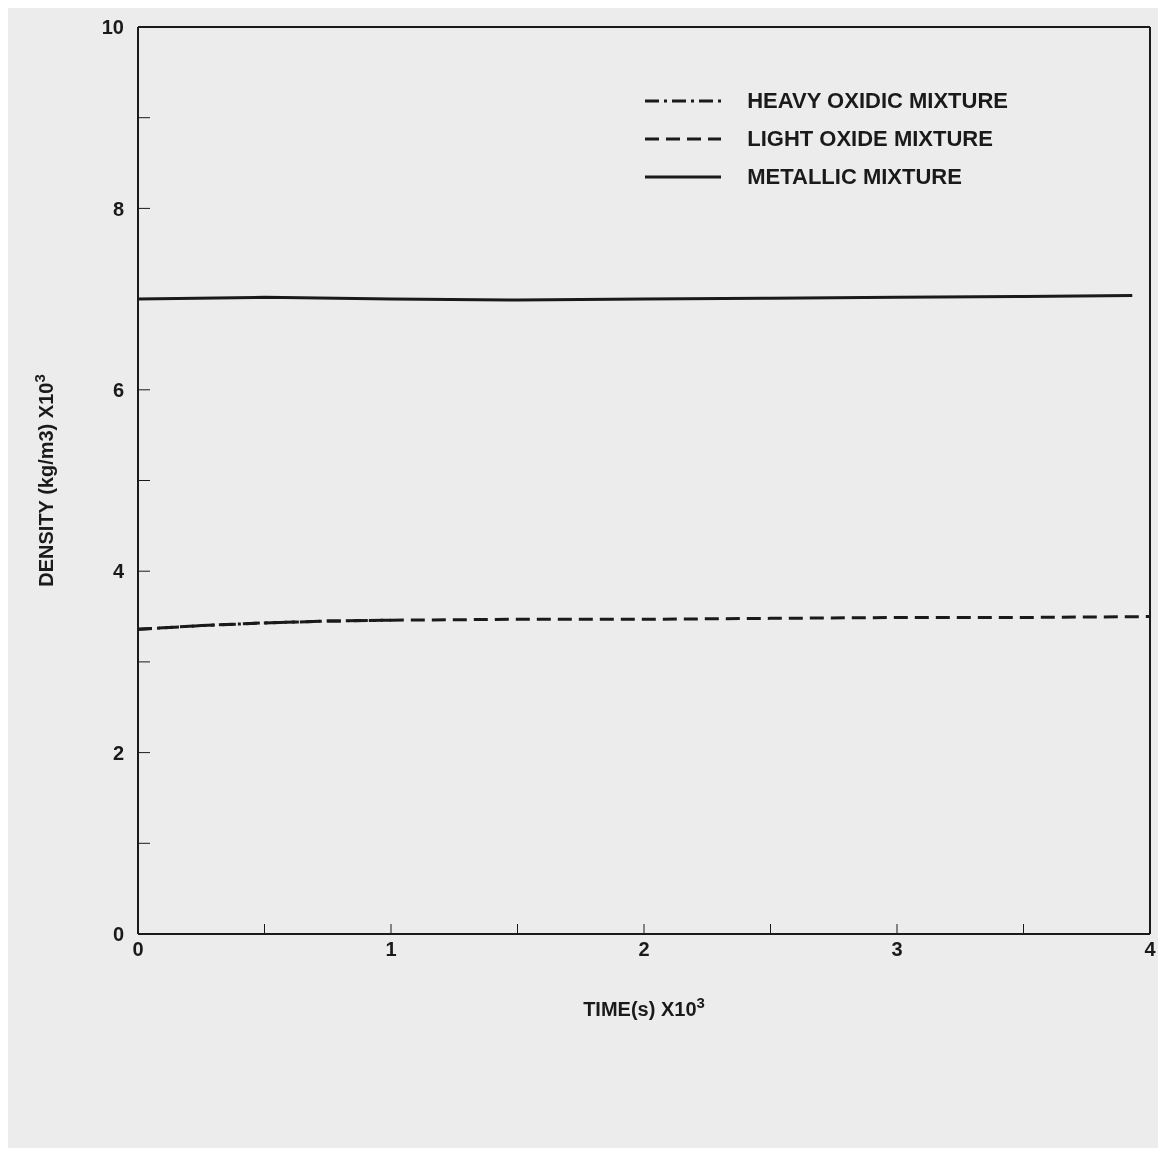  Describe the element at coordinates (118, 934) in the screenshot. I see `y-tick-label: 0` at that location.